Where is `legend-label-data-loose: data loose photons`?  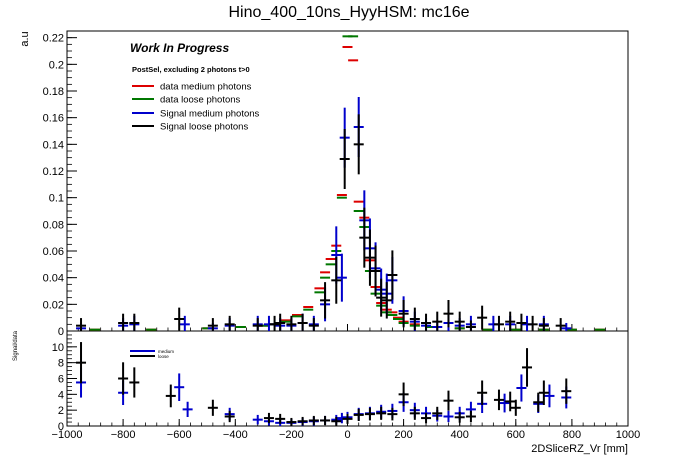 legend-label-data-loose: data loose photons is located at coordinates (200, 100).